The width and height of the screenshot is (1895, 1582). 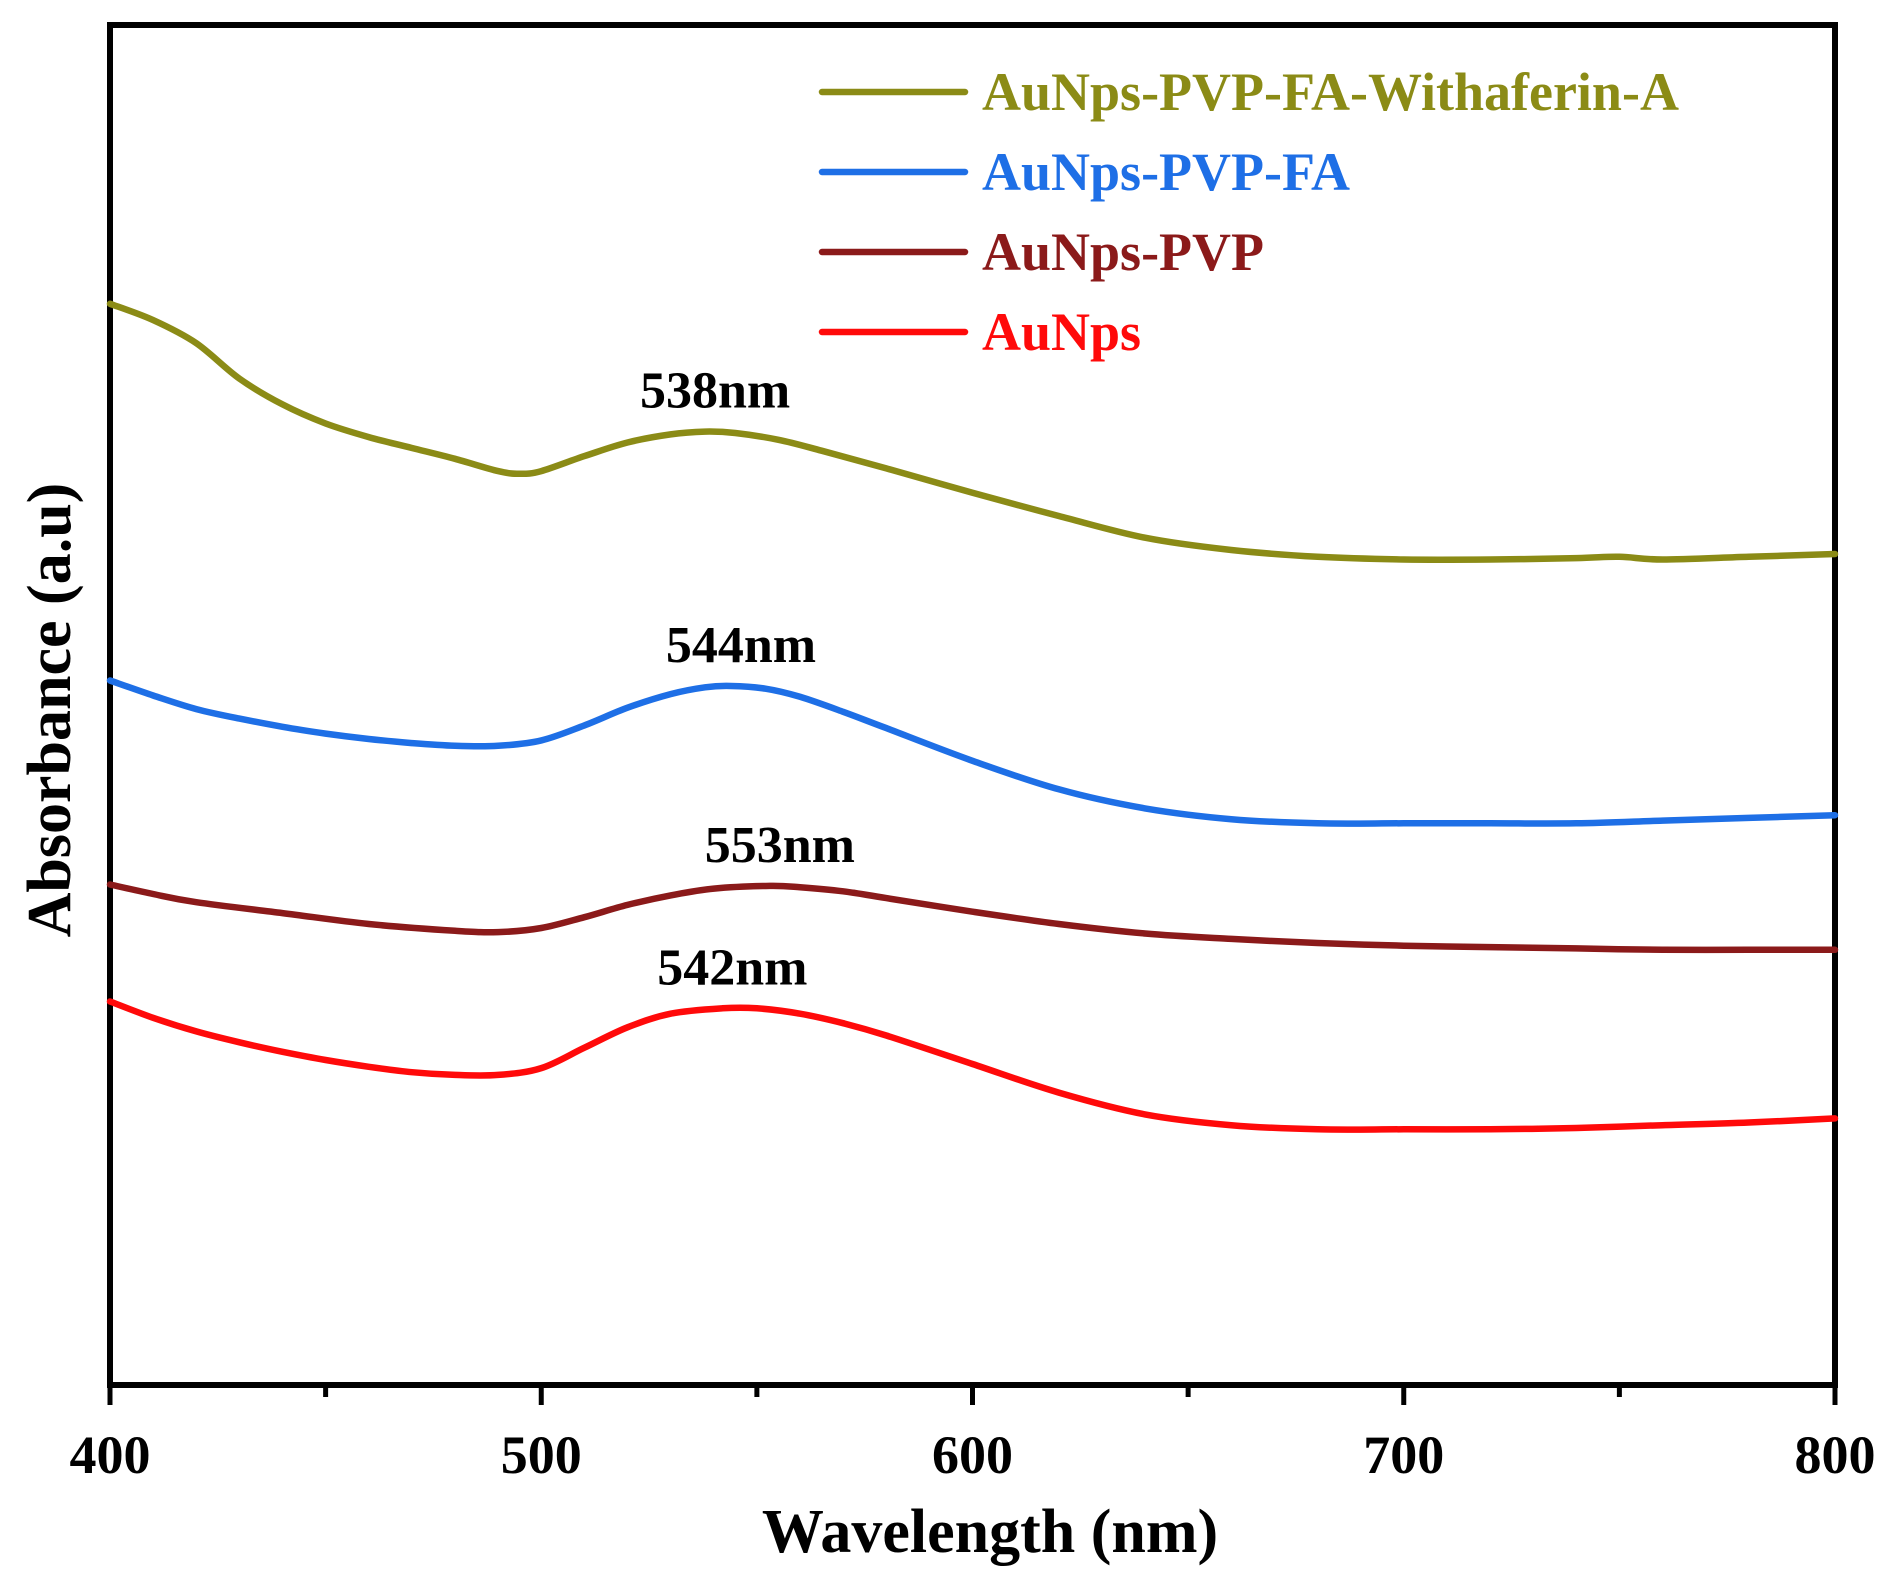 What do you see at coordinates (1403, 1455) in the screenshot?
I see `x-tick-label: 700` at bounding box center [1403, 1455].